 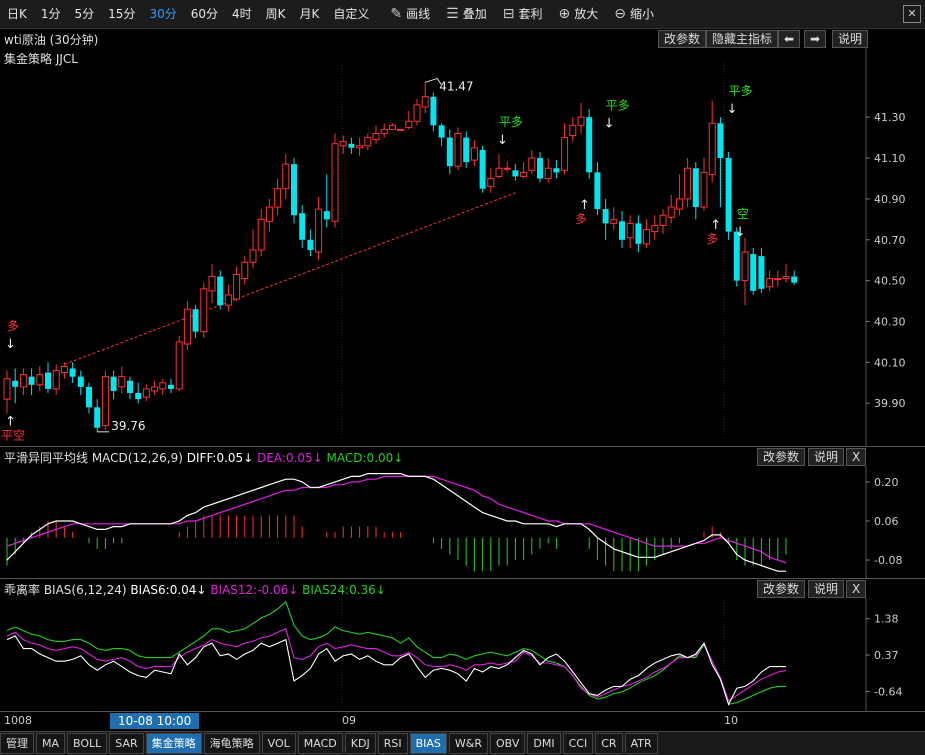 What do you see at coordinates (815, 39) in the screenshot?
I see `scroll-right-button: ➡` at bounding box center [815, 39].